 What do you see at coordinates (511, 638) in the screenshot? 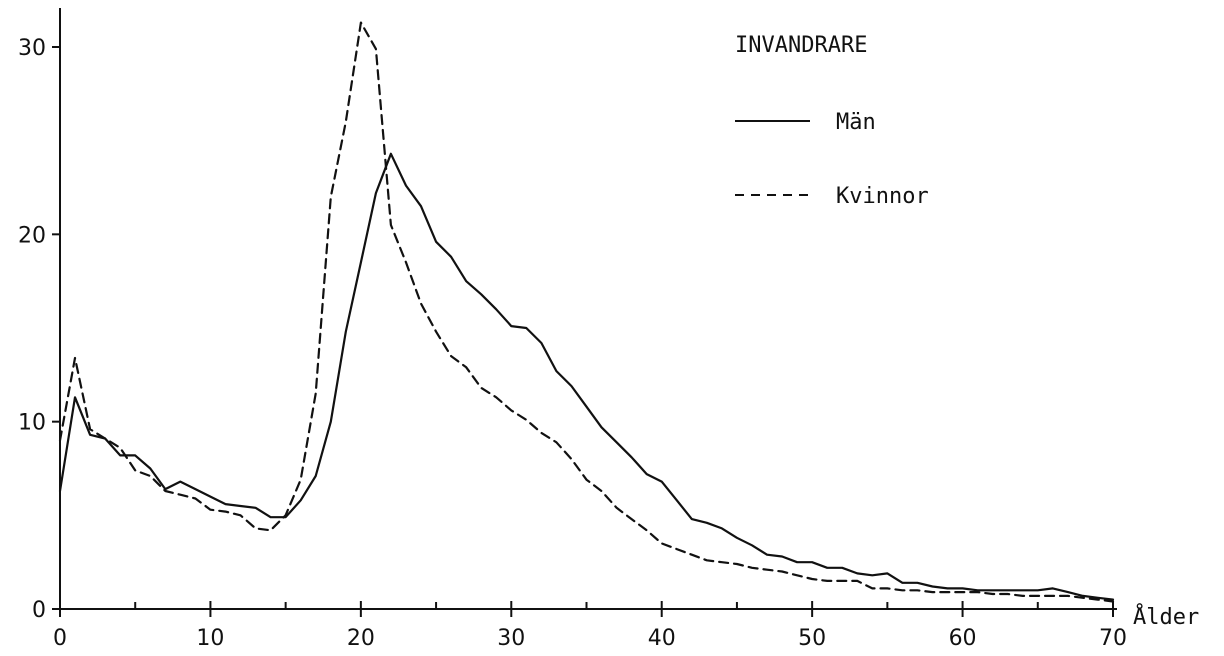
I see `x-tick-label: 30` at bounding box center [511, 638].